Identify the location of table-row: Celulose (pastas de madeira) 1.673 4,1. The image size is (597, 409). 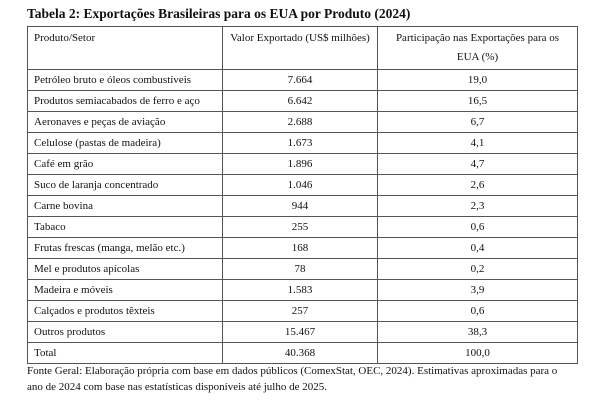
(302, 143).